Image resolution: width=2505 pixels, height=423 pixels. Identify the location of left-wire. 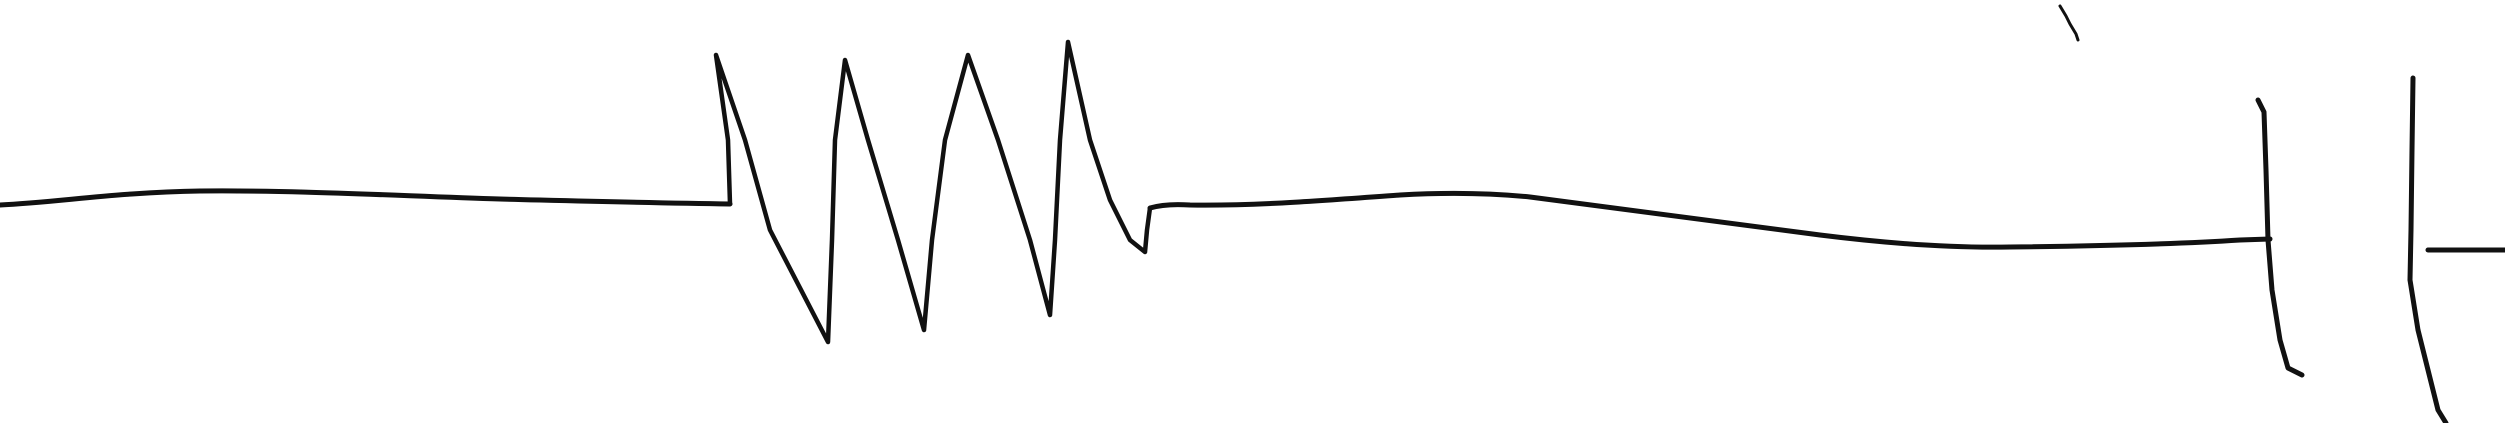
(366, 198).